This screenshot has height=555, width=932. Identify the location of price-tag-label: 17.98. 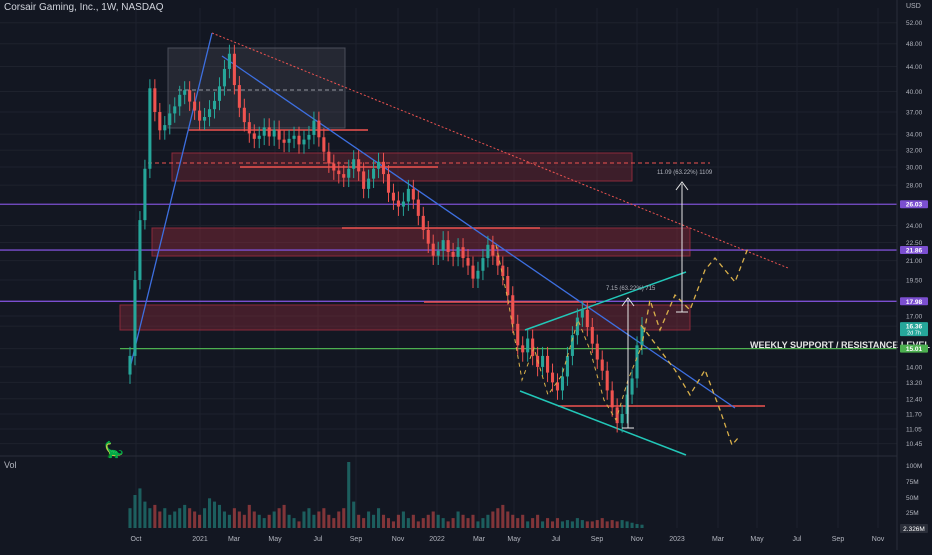
(914, 302).